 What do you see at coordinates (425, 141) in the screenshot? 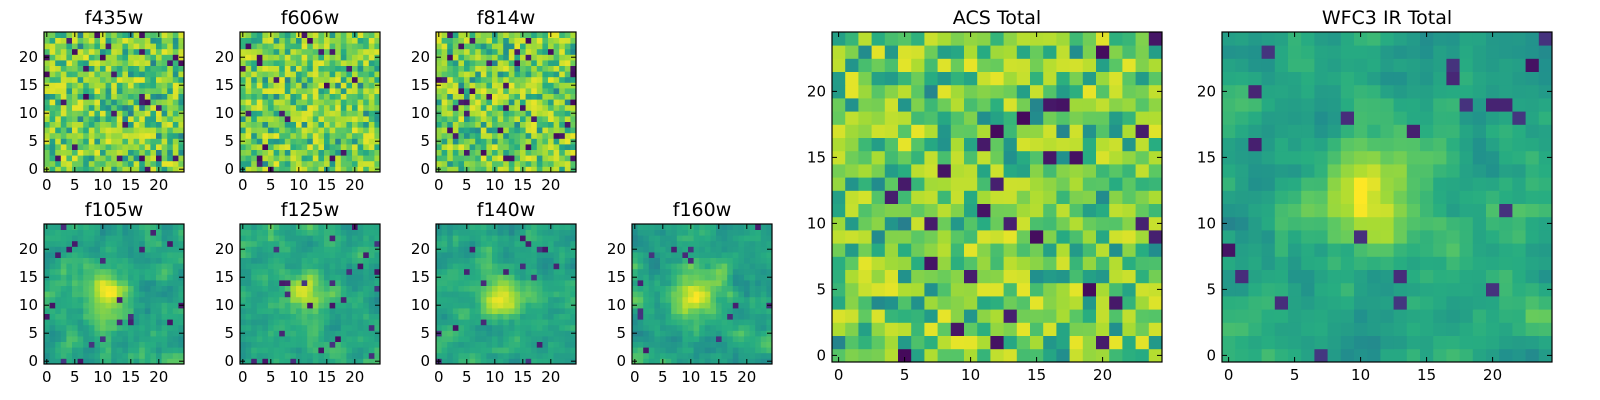
I see `y-tick-label: 5` at bounding box center [425, 141].